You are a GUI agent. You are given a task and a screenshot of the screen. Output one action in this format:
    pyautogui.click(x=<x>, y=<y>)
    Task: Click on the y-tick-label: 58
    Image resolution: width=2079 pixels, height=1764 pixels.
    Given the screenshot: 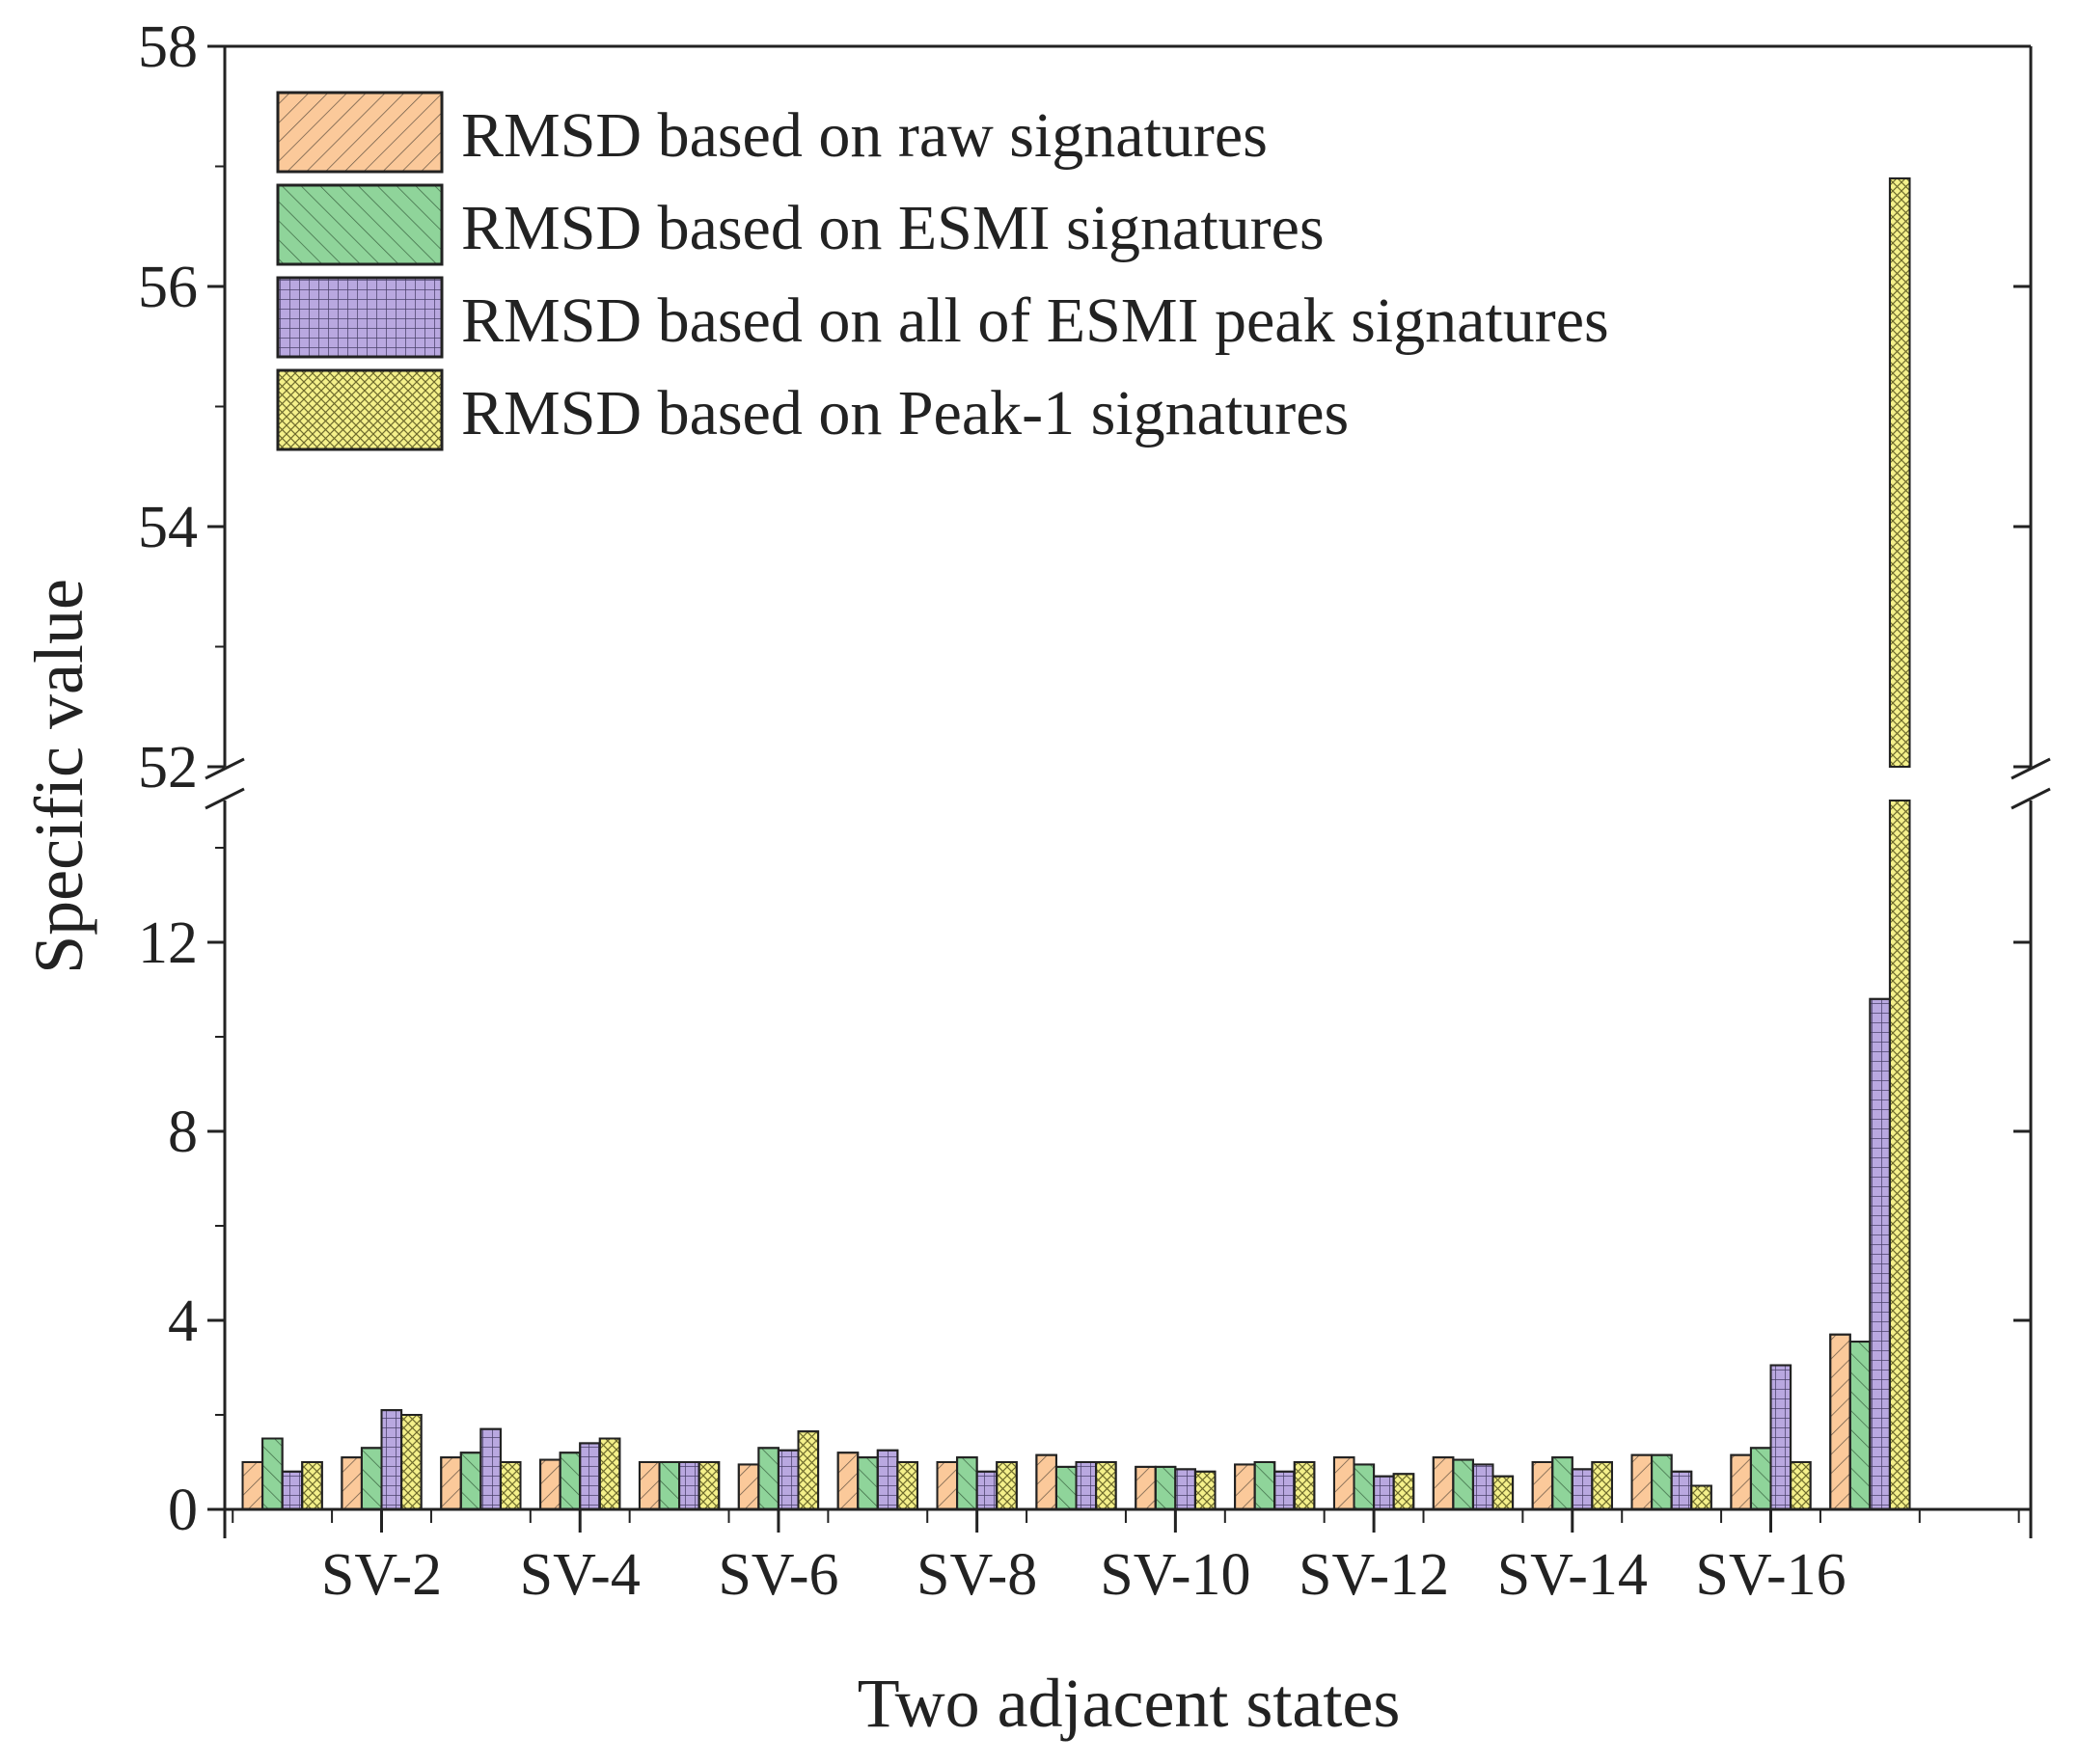 What is the action you would take?
    pyautogui.click(x=168, y=47)
    